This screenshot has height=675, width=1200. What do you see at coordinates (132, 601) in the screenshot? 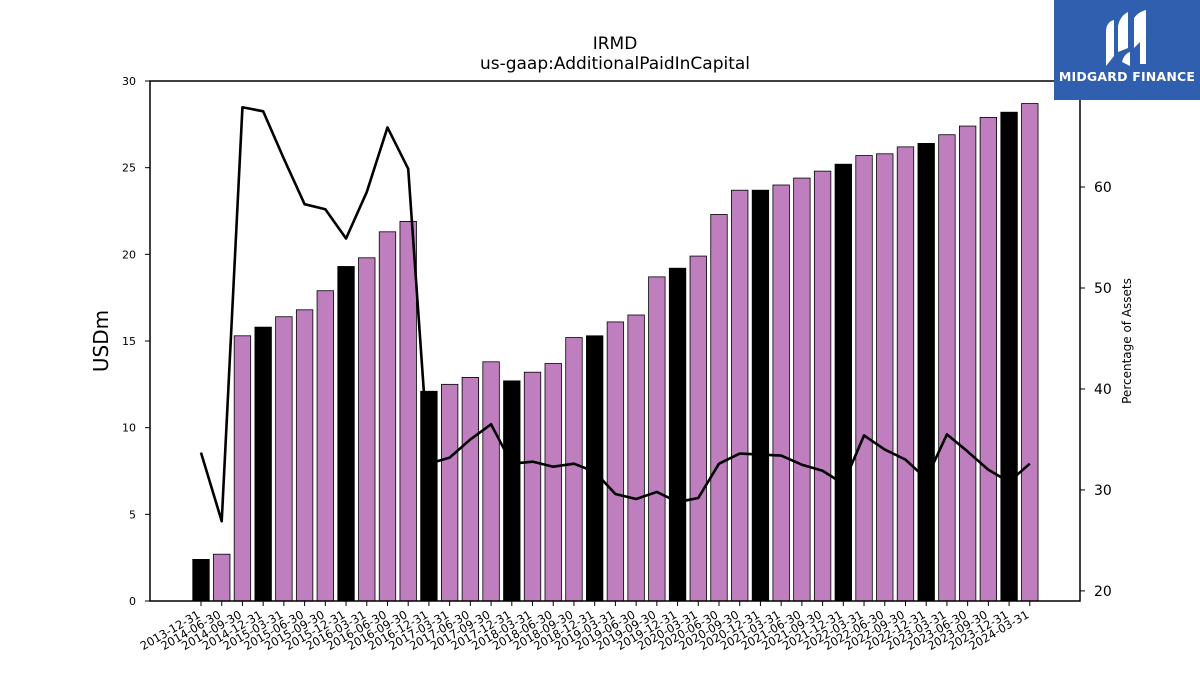
I see `y-tick-label: 0` at bounding box center [132, 601].